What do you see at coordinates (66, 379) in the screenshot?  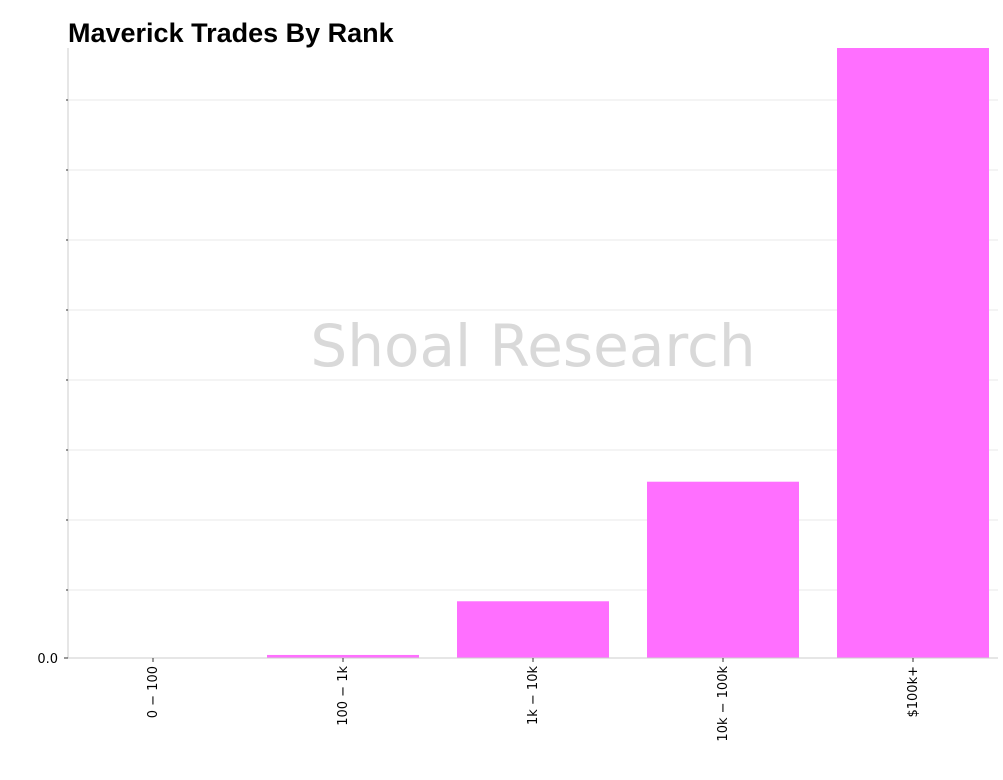 I see `y-ticks` at bounding box center [66, 379].